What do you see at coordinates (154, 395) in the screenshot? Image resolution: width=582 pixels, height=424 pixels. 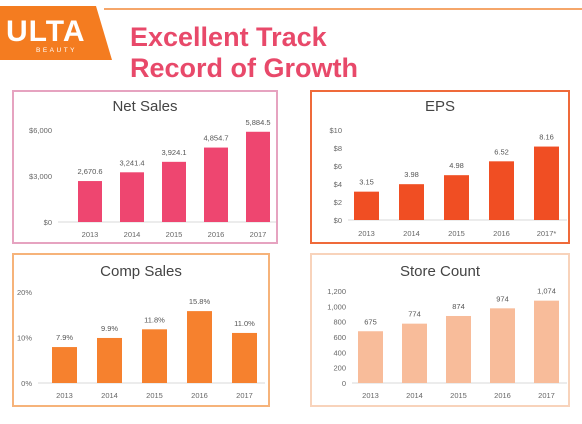 I see `comp-sales-category-label: 2015` at bounding box center [154, 395].